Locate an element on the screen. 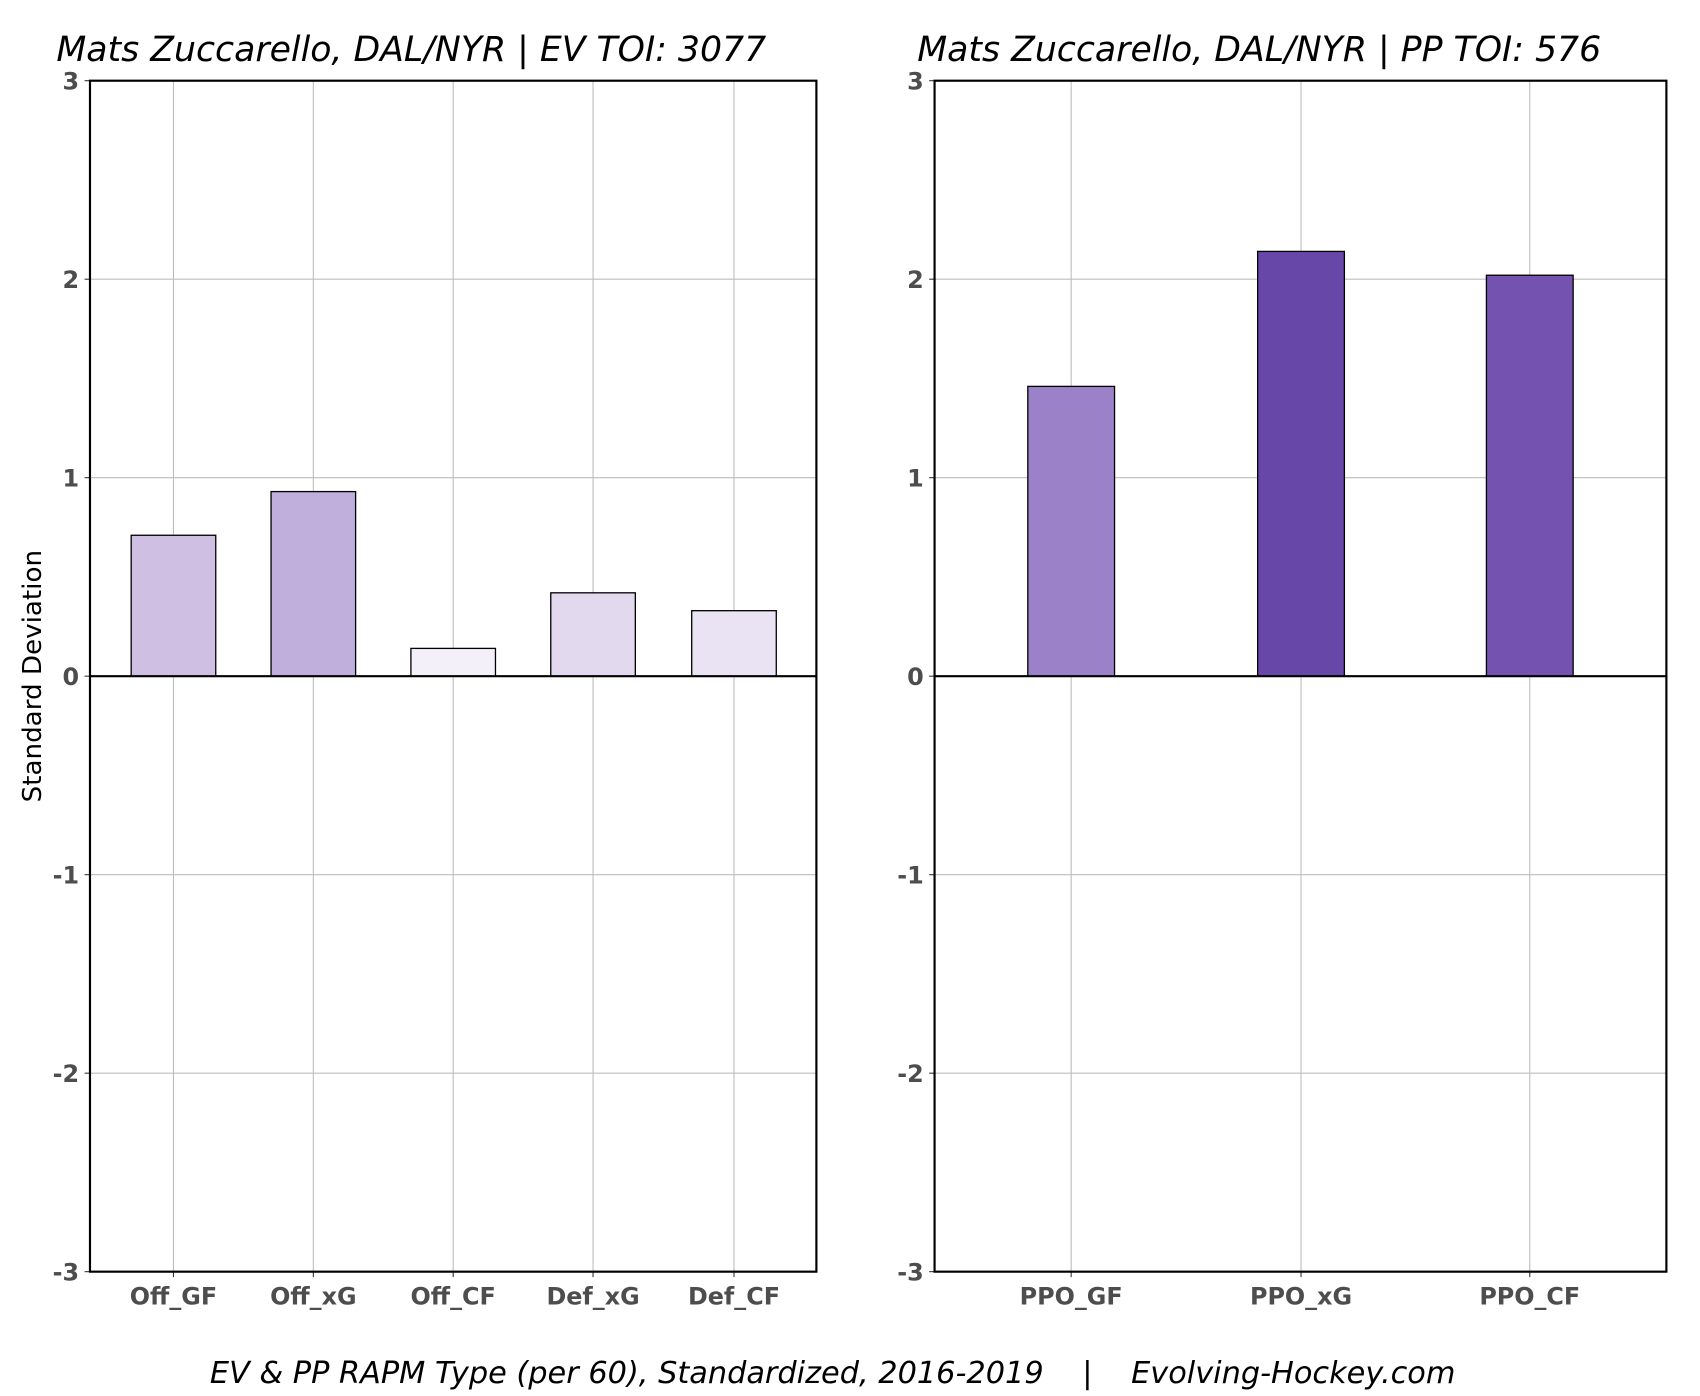  bar-off-cf is located at coordinates (453, 662).